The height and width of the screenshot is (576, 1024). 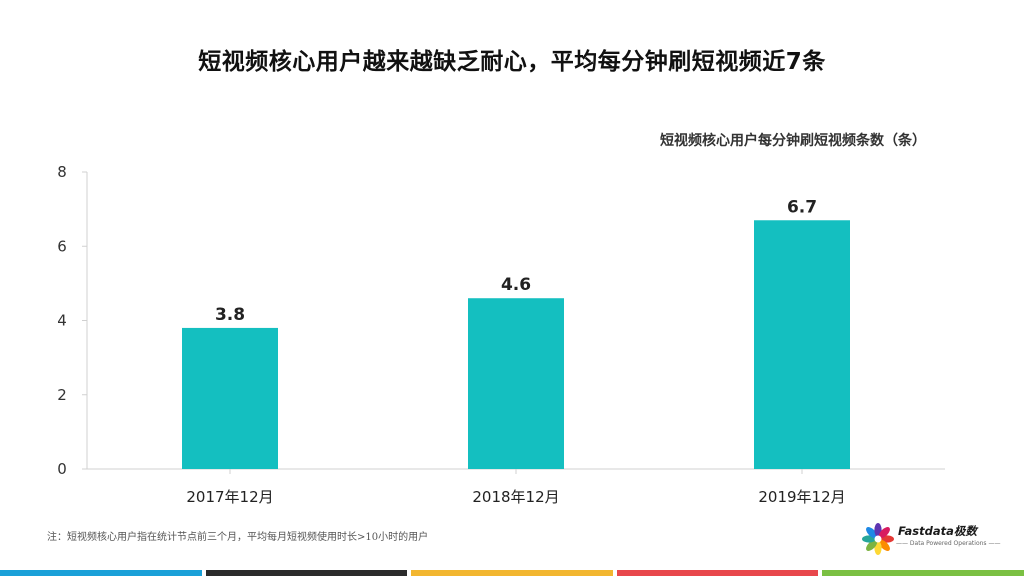 I want to click on x-tick-label: 2018年12月, so click(x=515, y=497).